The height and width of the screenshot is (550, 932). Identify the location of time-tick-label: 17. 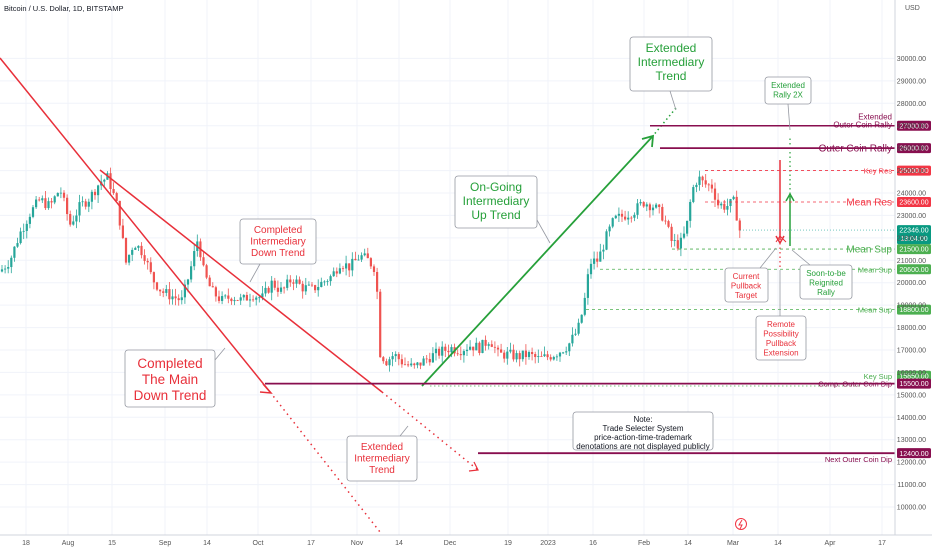
(311, 543).